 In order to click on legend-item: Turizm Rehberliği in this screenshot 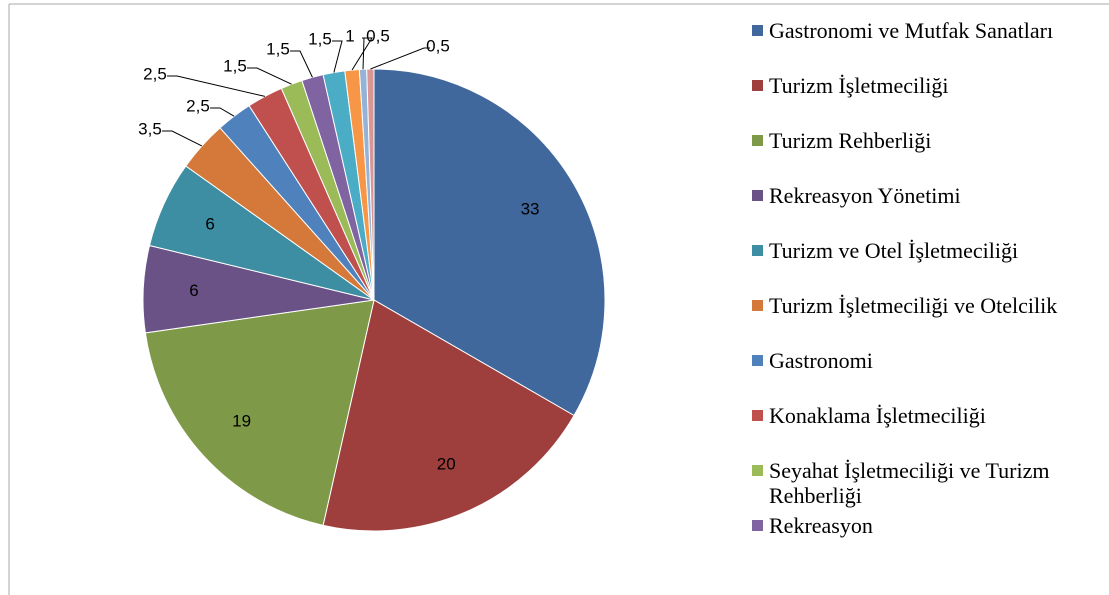, I will do `click(917, 140)`.